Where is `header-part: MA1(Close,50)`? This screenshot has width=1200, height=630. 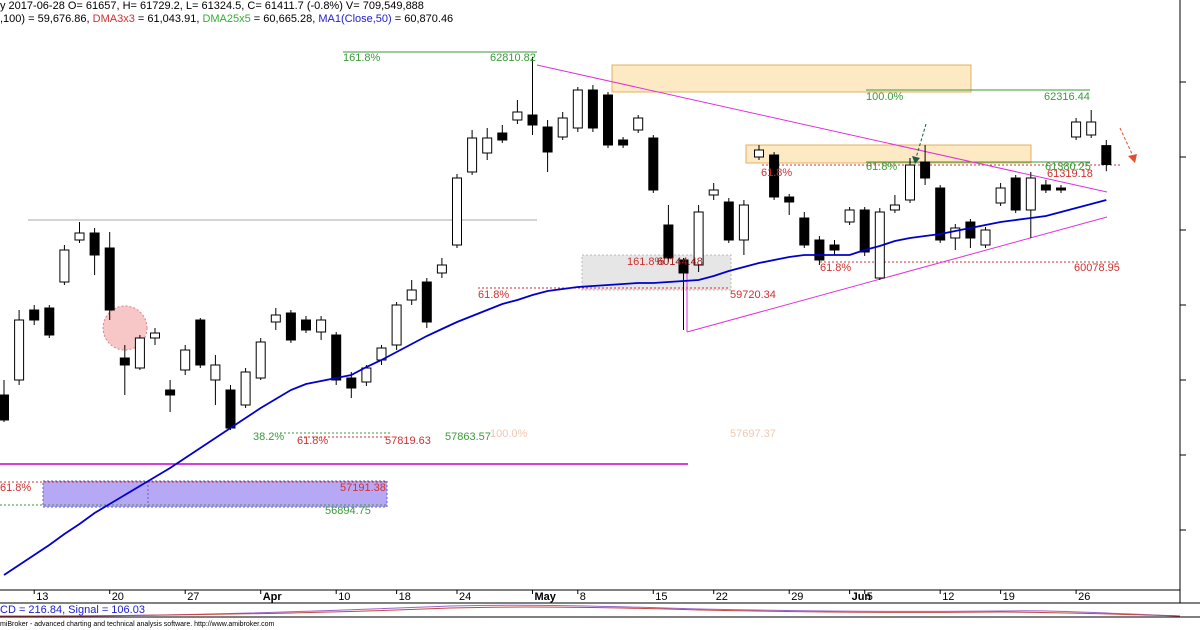 header-part: MA1(Close,50) is located at coordinates (354, 19).